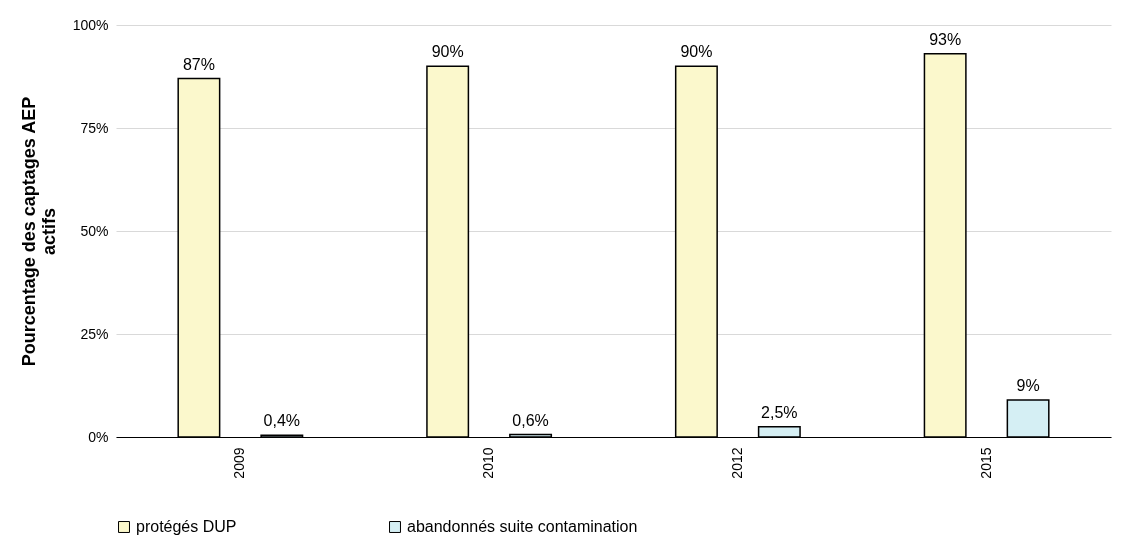 The image size is (1140, 537). I want to click on y-tick-label: 0%, so click(98, 436).